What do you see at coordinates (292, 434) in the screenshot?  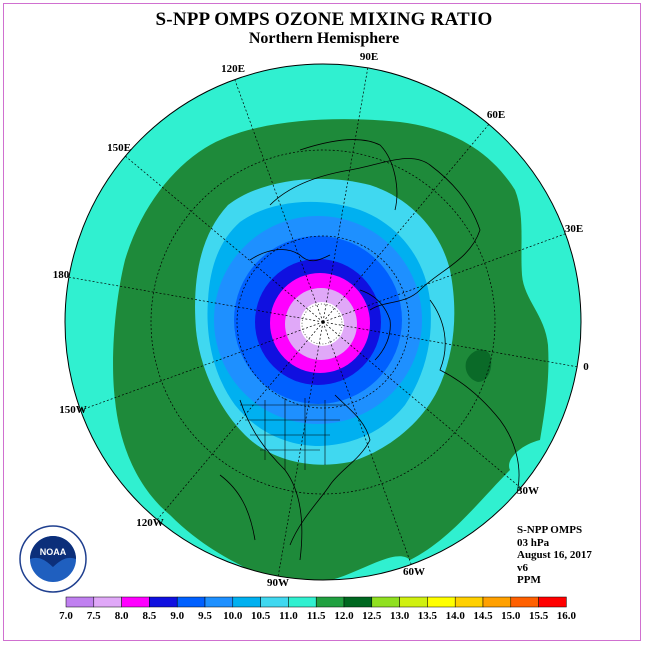 I see `us-state-borders` at bounding box center [292, 434].